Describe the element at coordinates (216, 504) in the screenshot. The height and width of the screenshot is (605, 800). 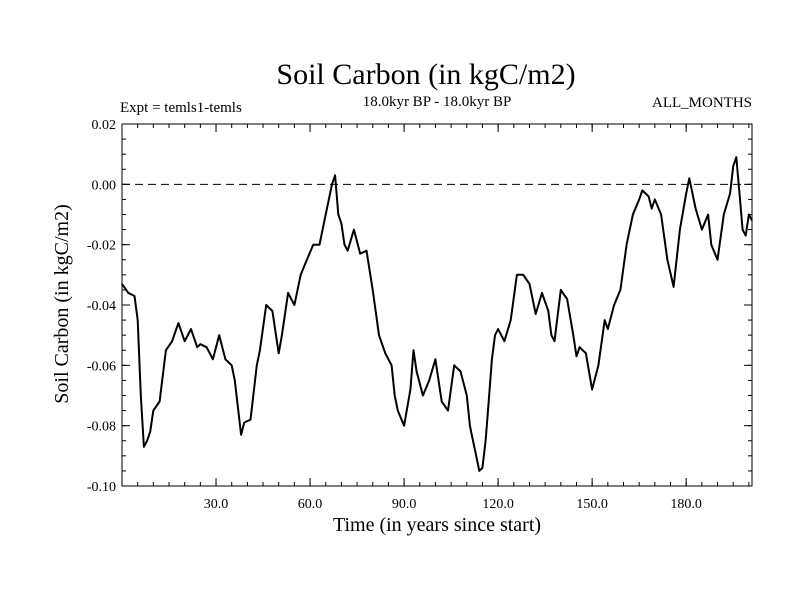
I see `x-tick-label: 30.0` at that location.